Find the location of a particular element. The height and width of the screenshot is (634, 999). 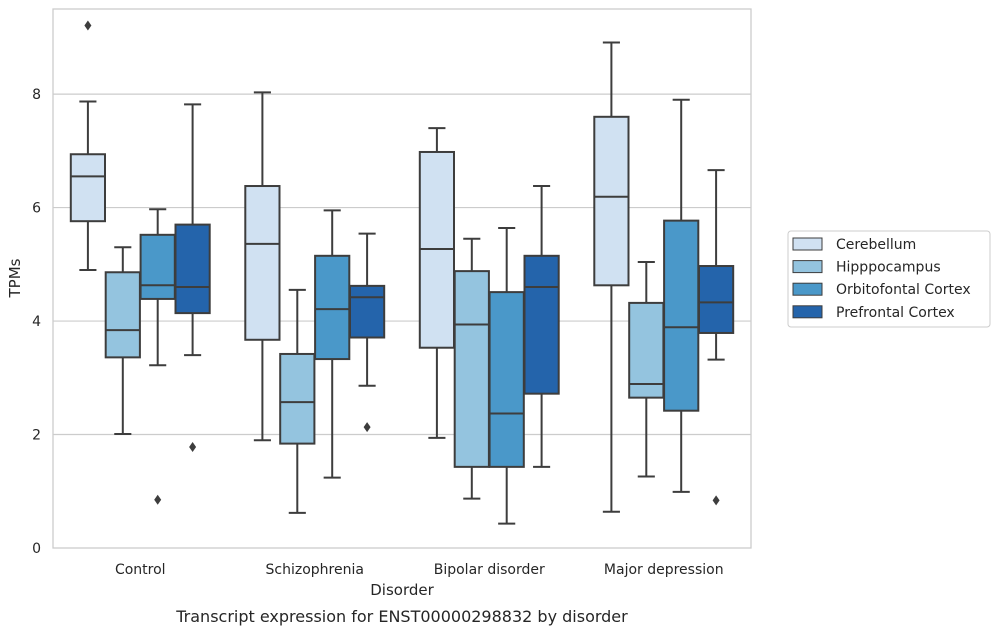

legend-frame is located at coordinates (889, 279).